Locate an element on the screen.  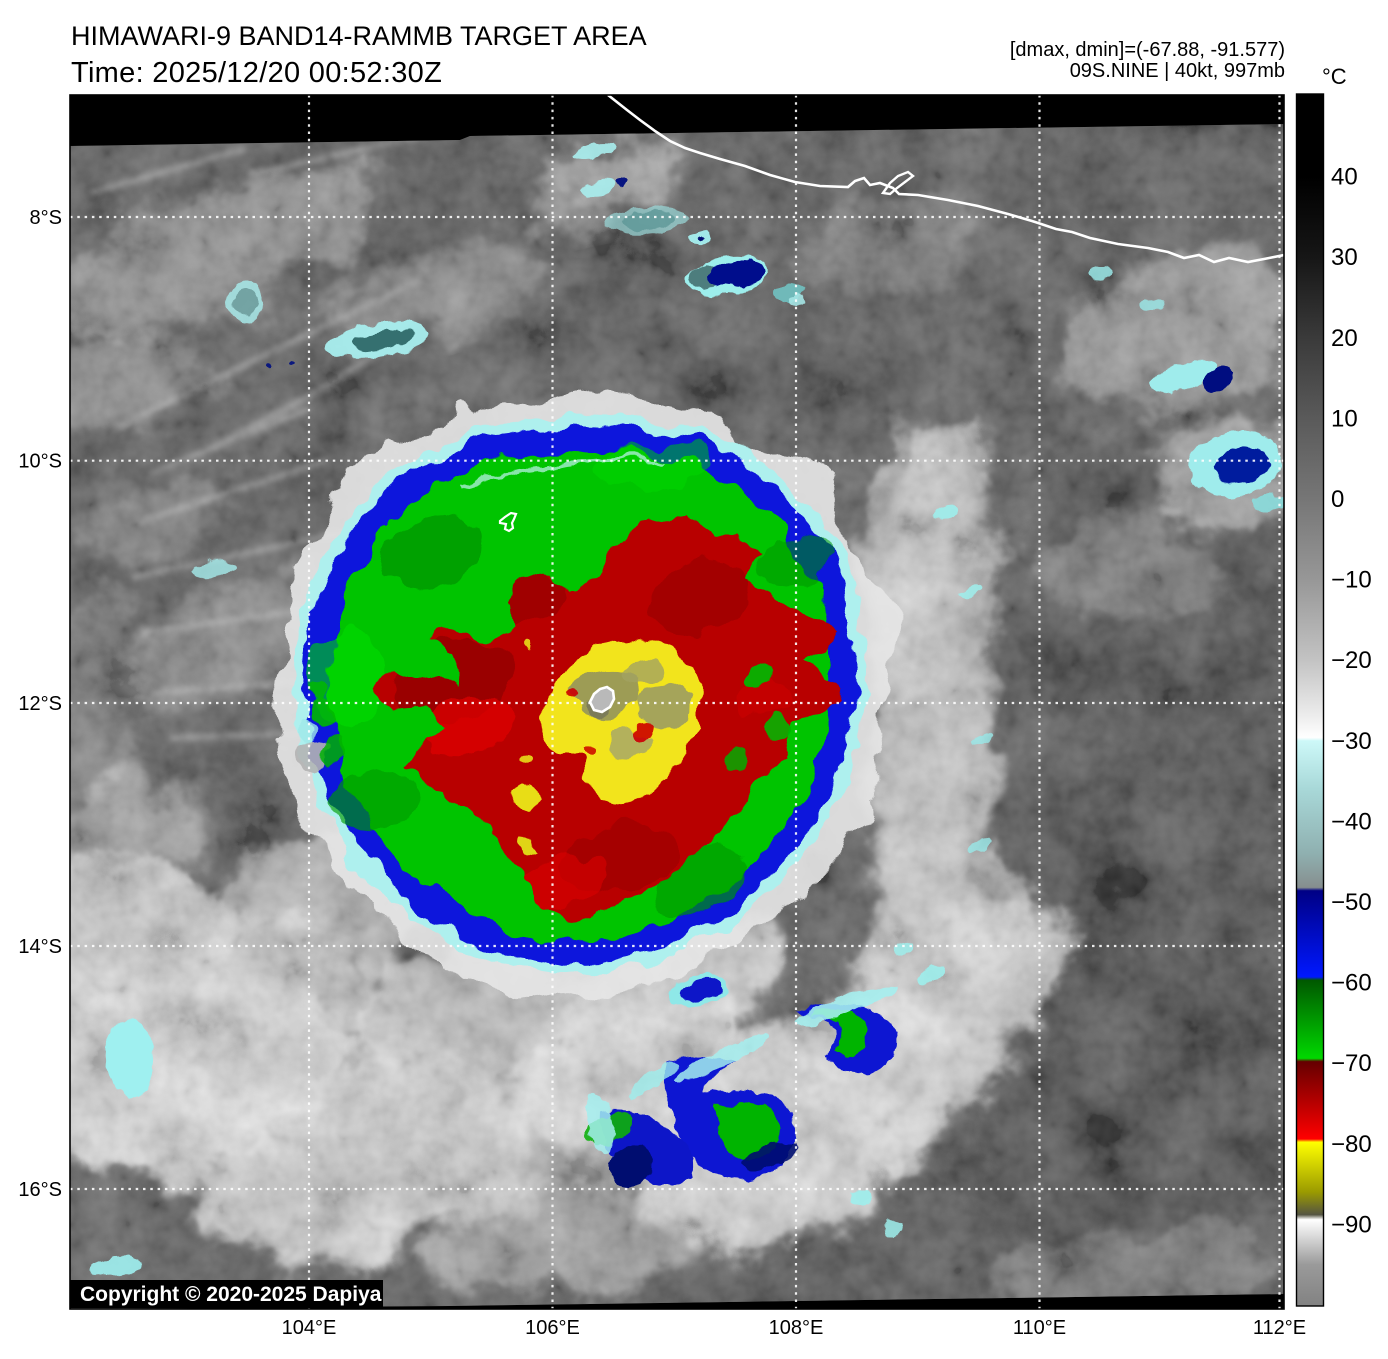
svg-text: −50 is located at coordinates (1351, 902).